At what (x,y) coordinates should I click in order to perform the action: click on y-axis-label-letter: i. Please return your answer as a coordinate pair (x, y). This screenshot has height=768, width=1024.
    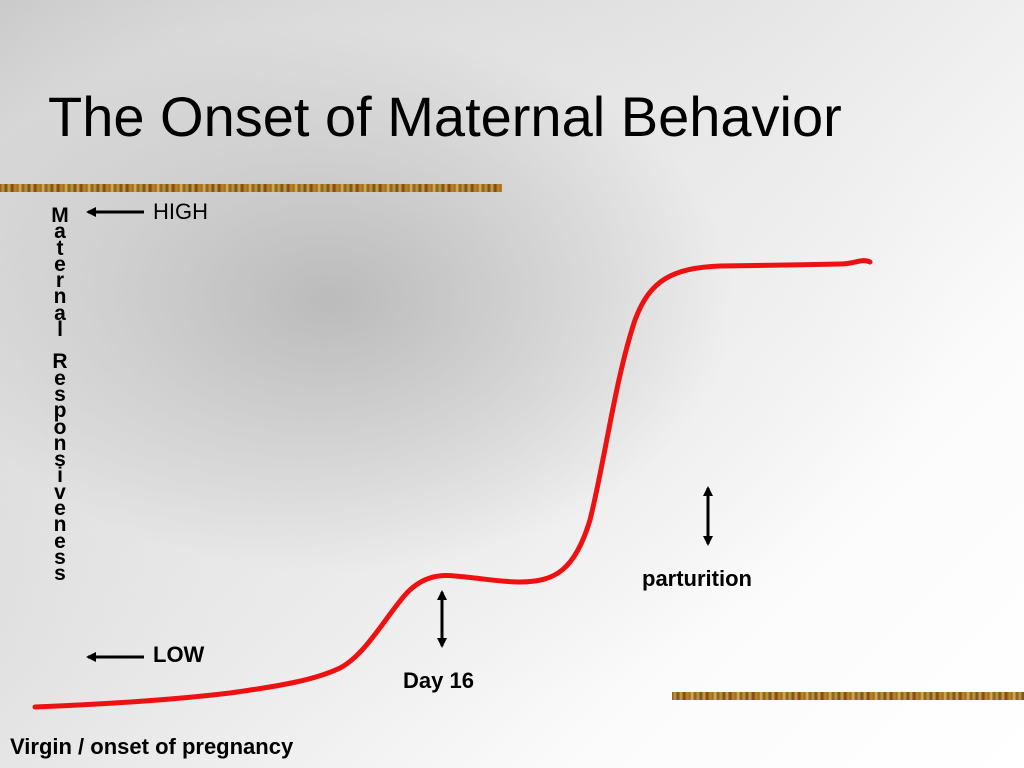
    Looking at the image, I should click on (60, 476).